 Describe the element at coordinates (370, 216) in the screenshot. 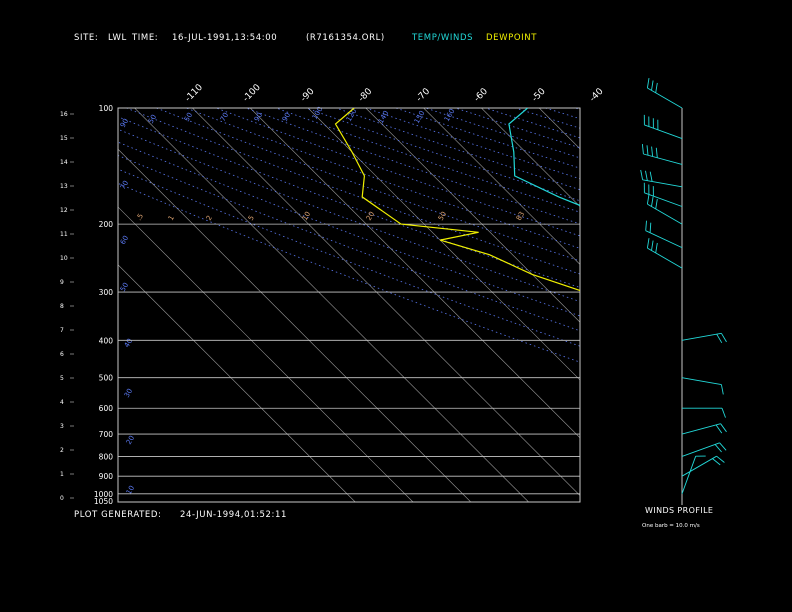

I see `mixing-ratio-label: 20` at that location.